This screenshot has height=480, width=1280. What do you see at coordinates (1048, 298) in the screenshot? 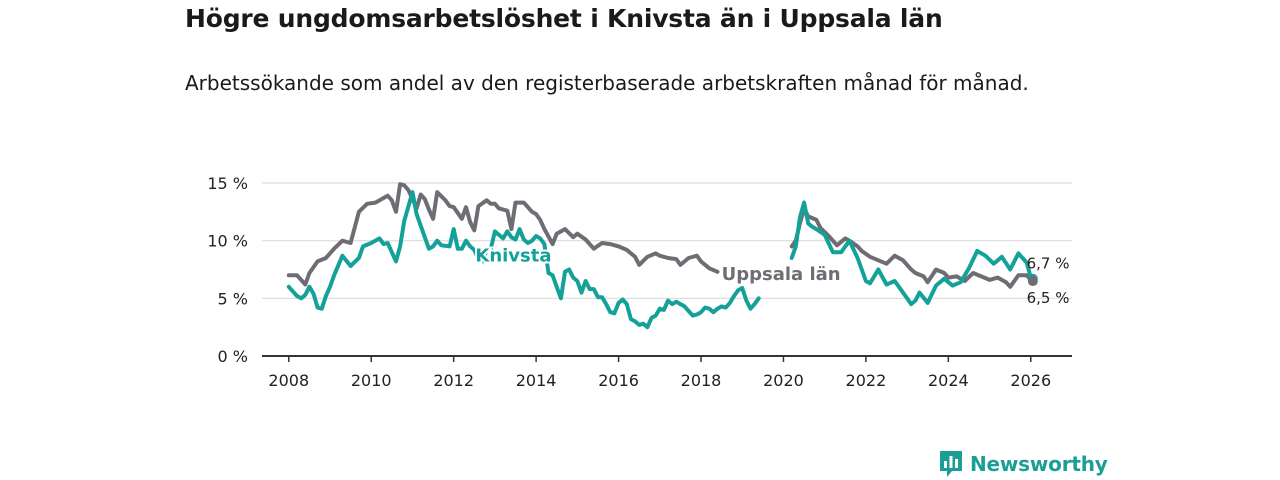
I see `end-label-uppsala-lan: 6,5 %` at bounding box center [1048, 298].